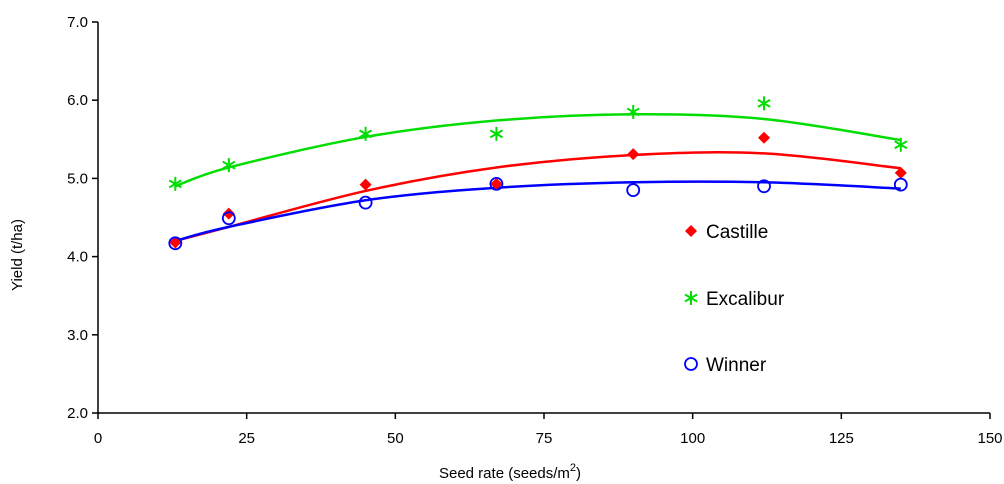 The width and height of the screenshot is (1004, 484). What do you see at coordinates (537, 150) in the screenshot?
I see `trendline-excalibur` at bounding box center [537, 150].